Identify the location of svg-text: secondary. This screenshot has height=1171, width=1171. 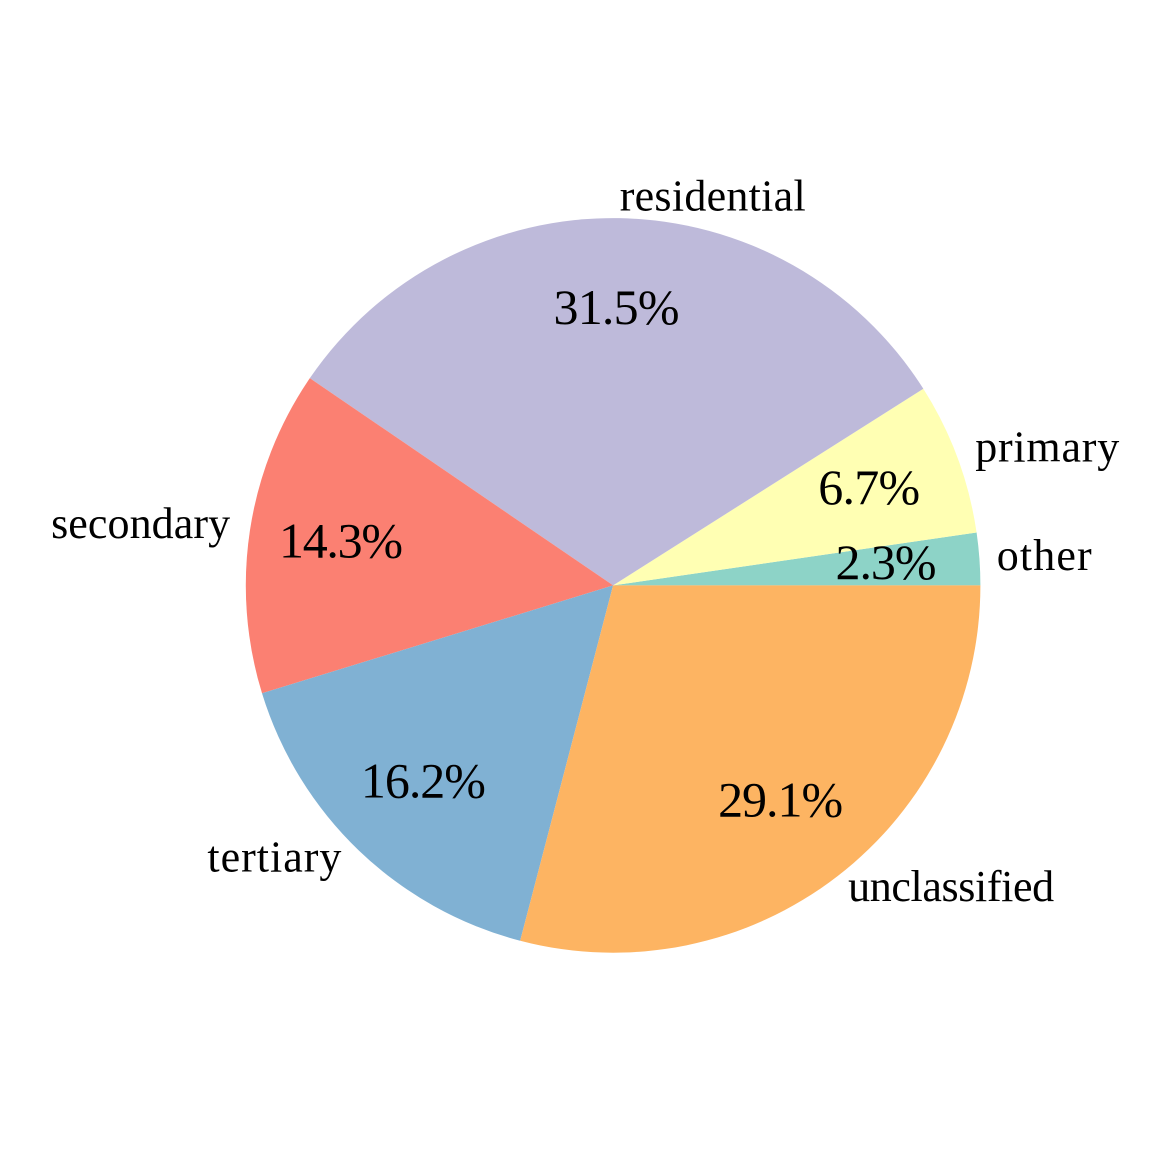
(140, 523).